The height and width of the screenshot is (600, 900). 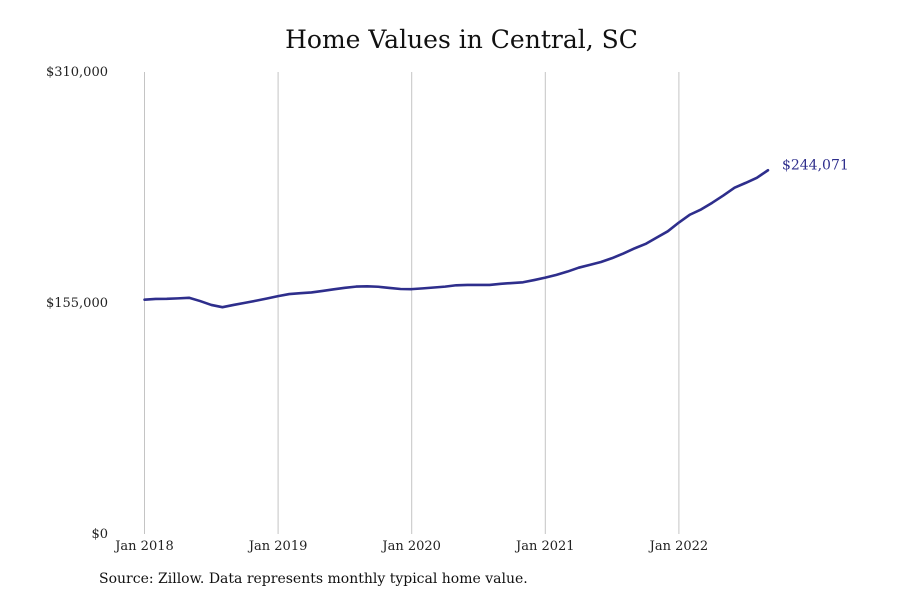 What do you see at coordinates (277, 546) in the screenshot?
I see `x-tick-label-1: Jan 2019` at bounding box center [277, 546].